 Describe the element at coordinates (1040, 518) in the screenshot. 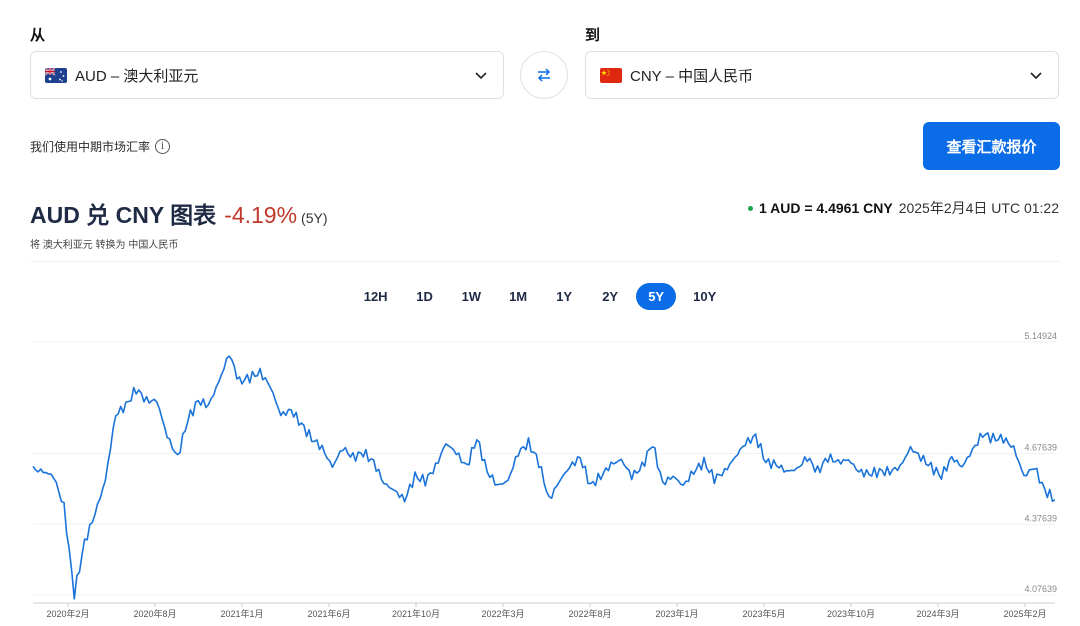

I see `y-tick-label: 4.37639` at that location.